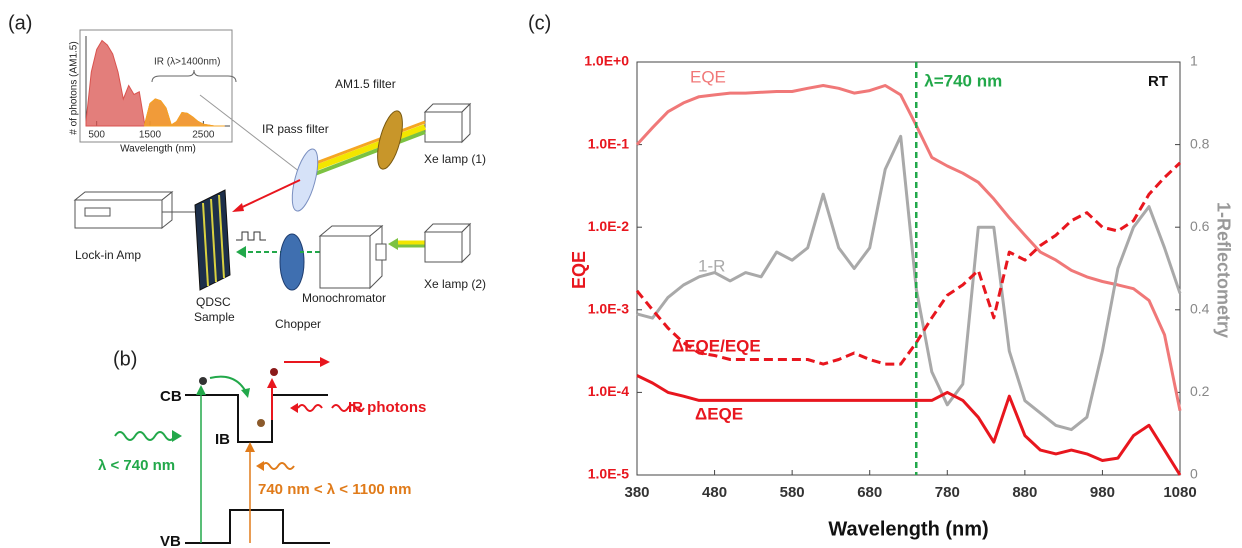 This screenshot has width=1242, height=548. I want to click on series-label: ΔEQE, so click(719, 413).